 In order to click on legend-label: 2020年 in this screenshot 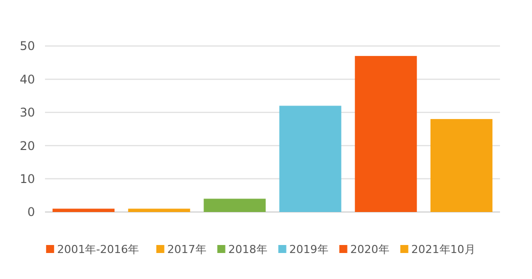, I will do `click(370, 249)`.